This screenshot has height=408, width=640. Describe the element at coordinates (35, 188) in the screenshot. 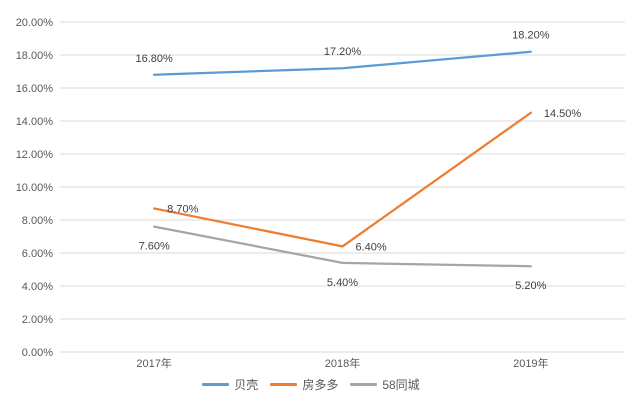

I see `y-axis-tick-label: 10.00%` at that location.